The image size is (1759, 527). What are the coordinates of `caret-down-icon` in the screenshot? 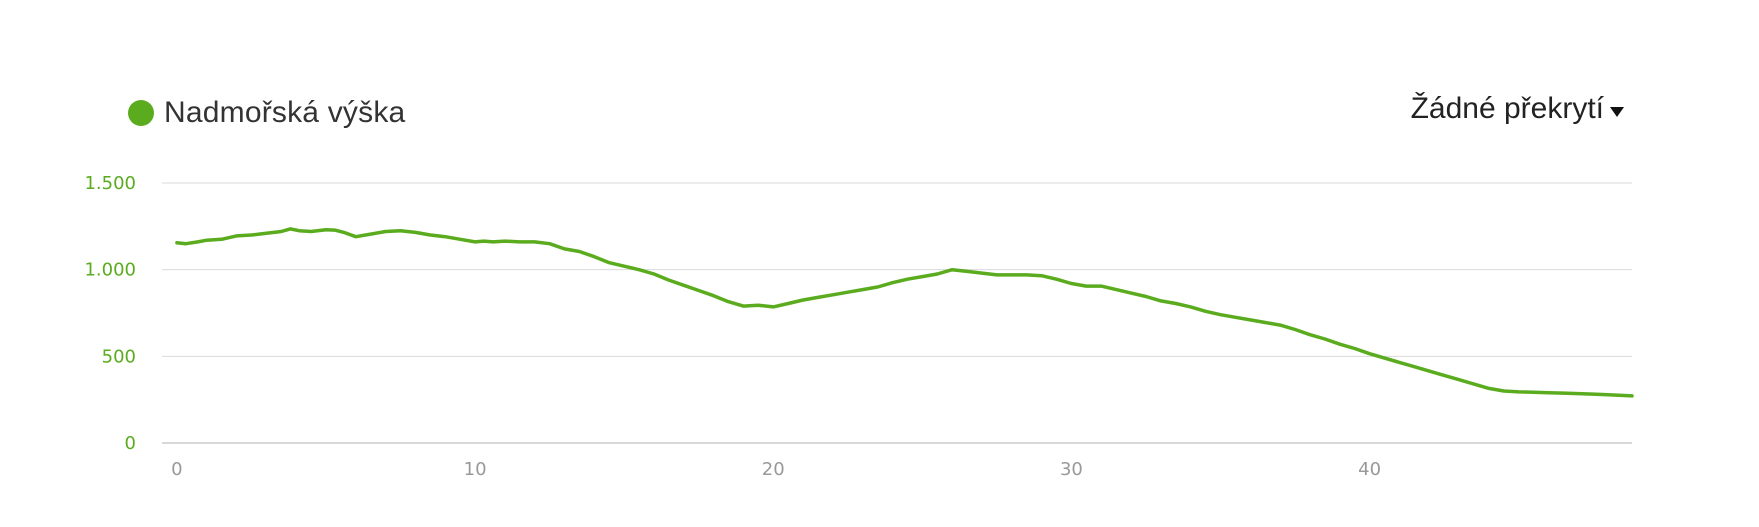 It's located at (1617, 112).